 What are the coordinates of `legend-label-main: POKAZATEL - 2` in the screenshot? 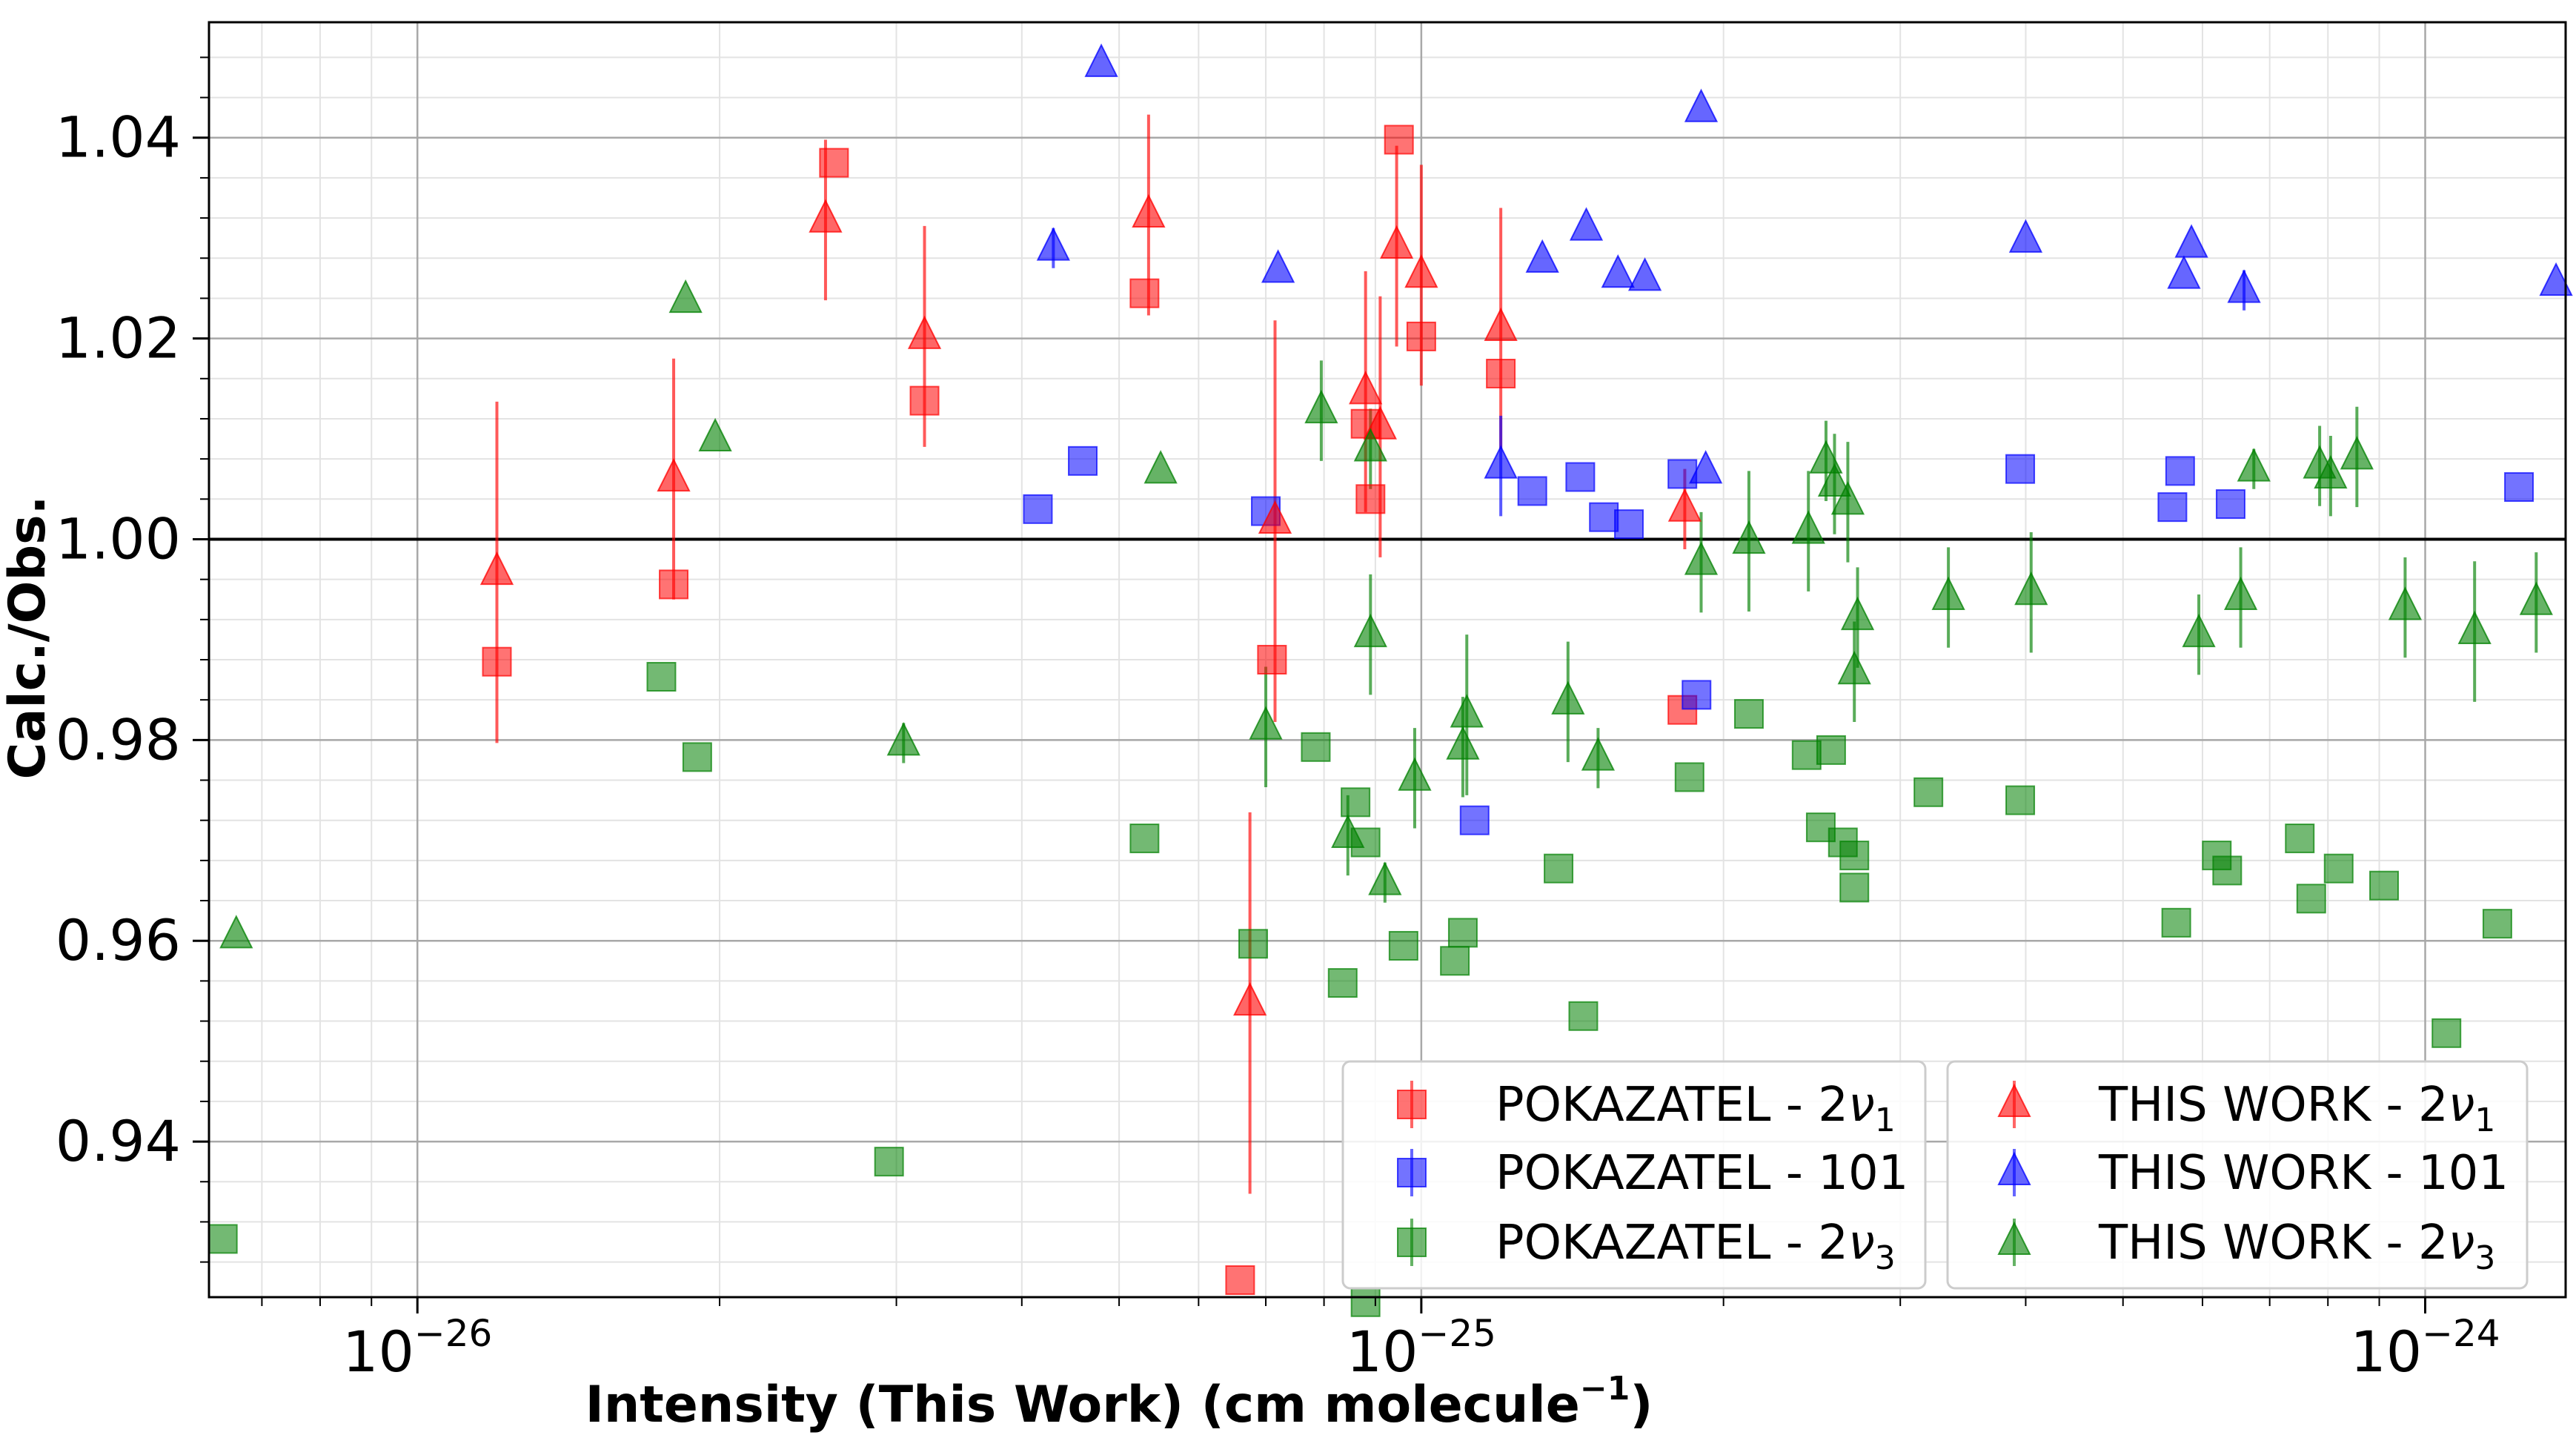 It's located at (1672, 1105).